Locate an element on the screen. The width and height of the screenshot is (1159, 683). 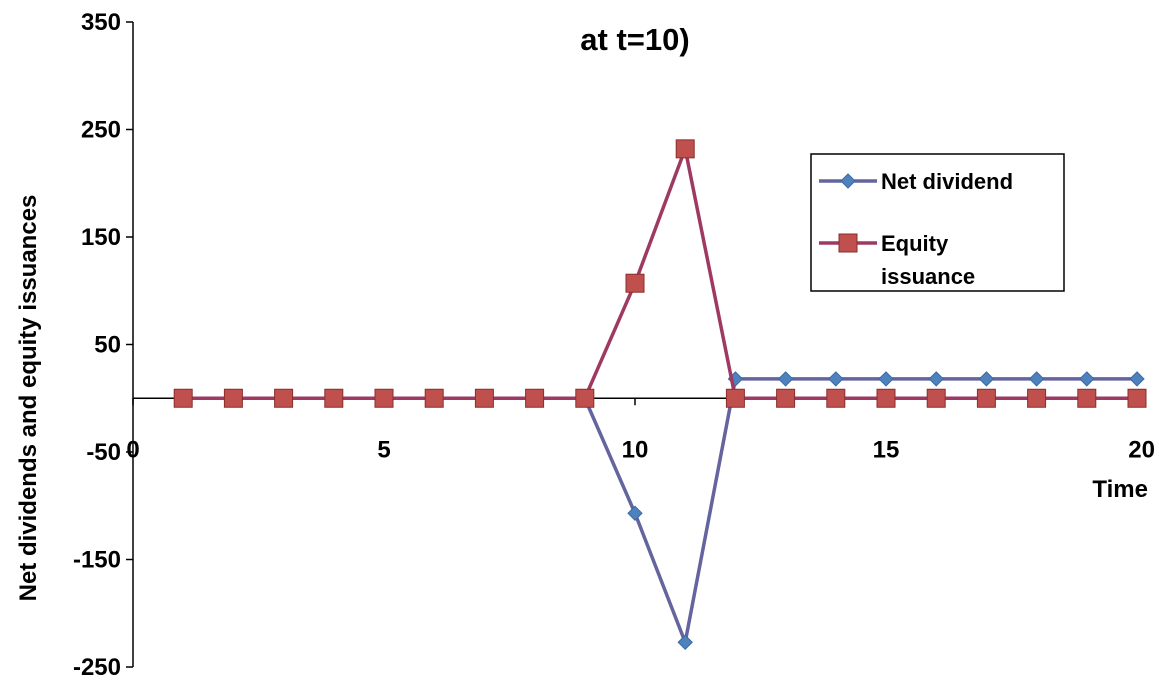
y-axis-title: Net dividends and equity issuances is located at coordinates (28, 398).